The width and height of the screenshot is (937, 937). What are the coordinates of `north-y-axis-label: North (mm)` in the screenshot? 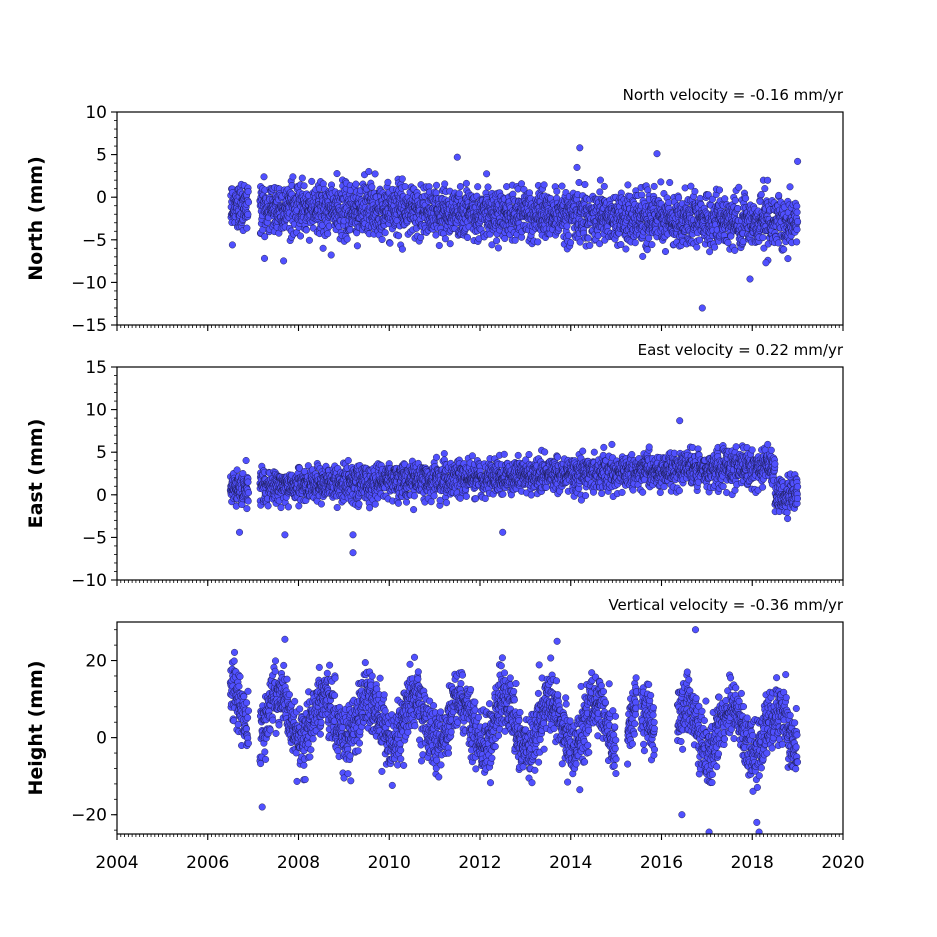 It's located at (36, 218).